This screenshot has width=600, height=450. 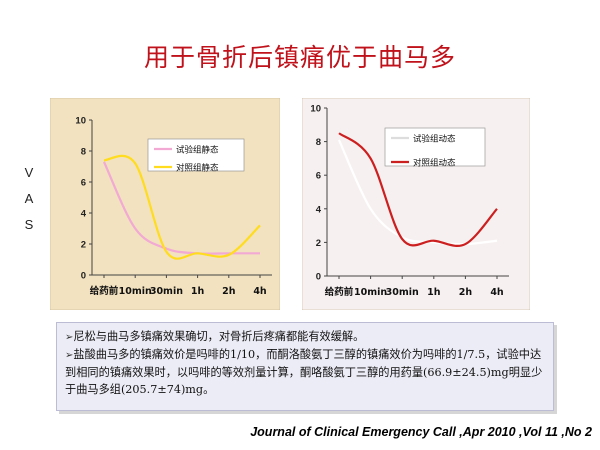 What do you see at coordinates (29, 198) in the screenshot?
I see `vas-letter-a: A` at bounding box center [29, 198].